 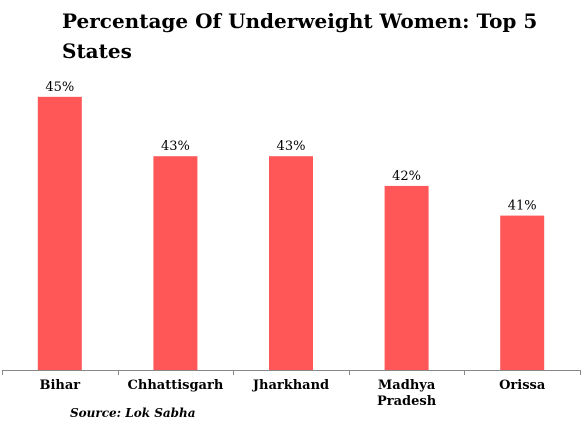 I want to click on category-label: Madhya, so click(x=407, y=385).